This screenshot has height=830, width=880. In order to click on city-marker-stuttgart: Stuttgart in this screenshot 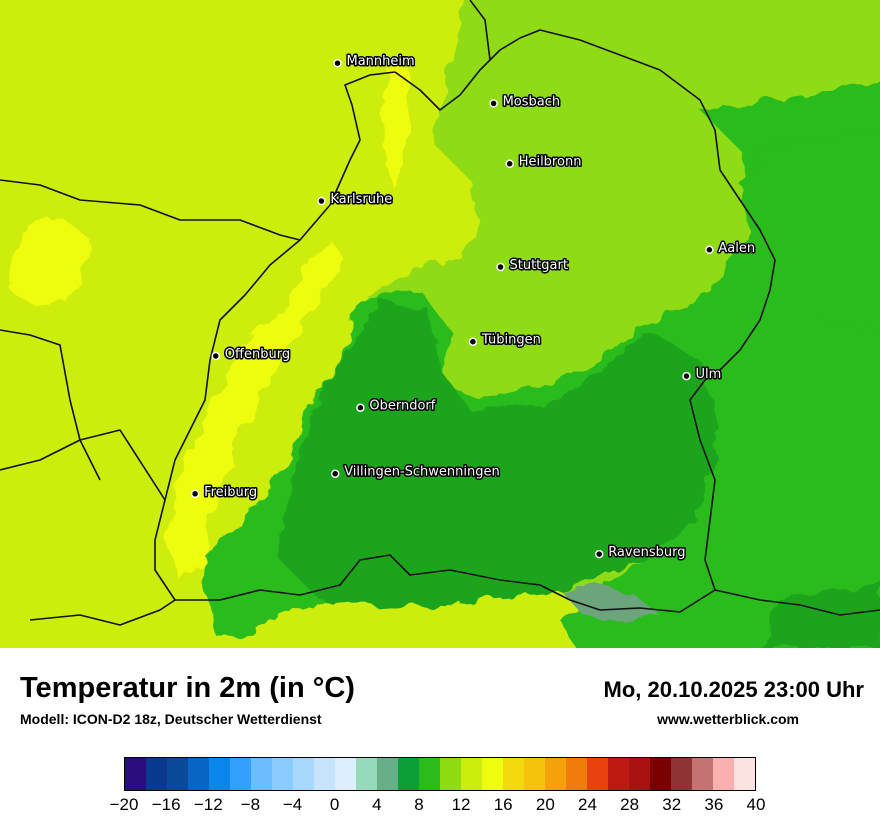, I will do `click(532, 266)`.